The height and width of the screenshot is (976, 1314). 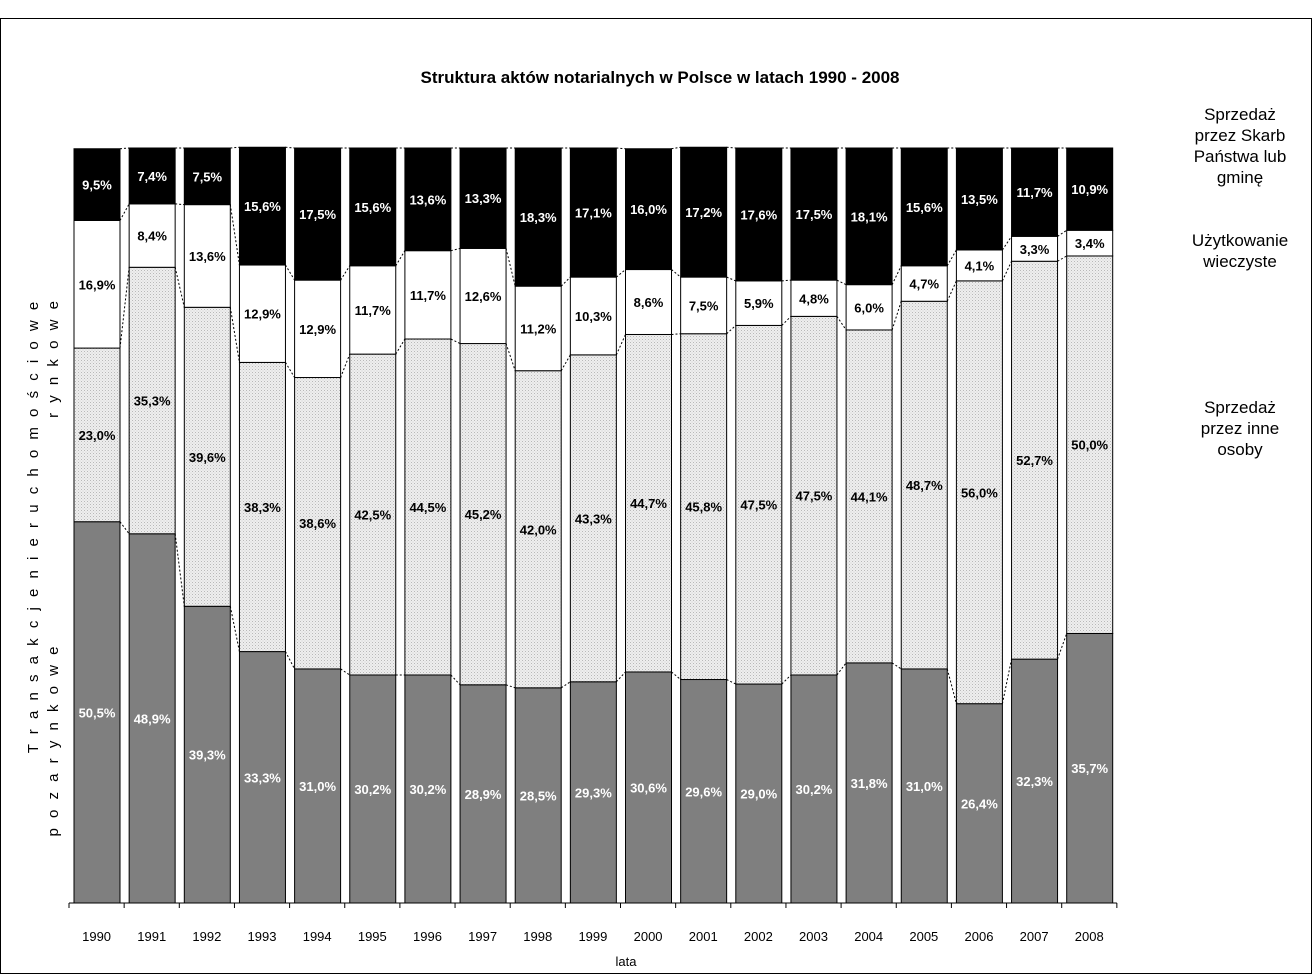 What do you see at coordinates (345, 273) in the screenshot?
I see `connector-uzytkowanie-1994` at bounding box center [345, 273].